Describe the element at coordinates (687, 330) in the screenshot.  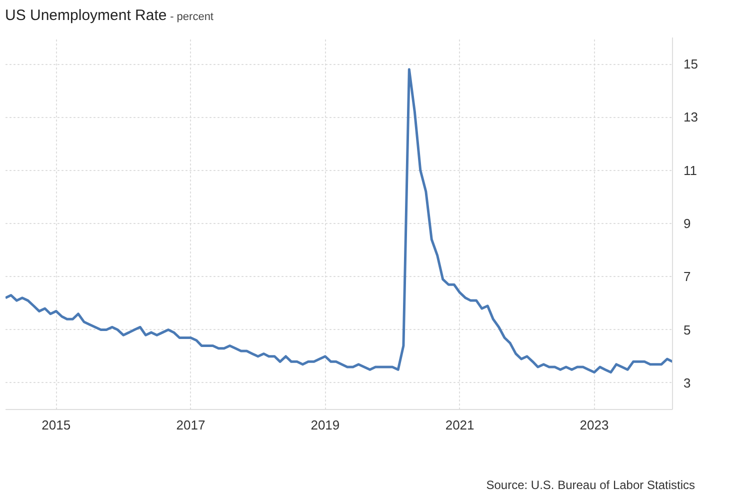
I see `y-tick-label: 5` at that location.